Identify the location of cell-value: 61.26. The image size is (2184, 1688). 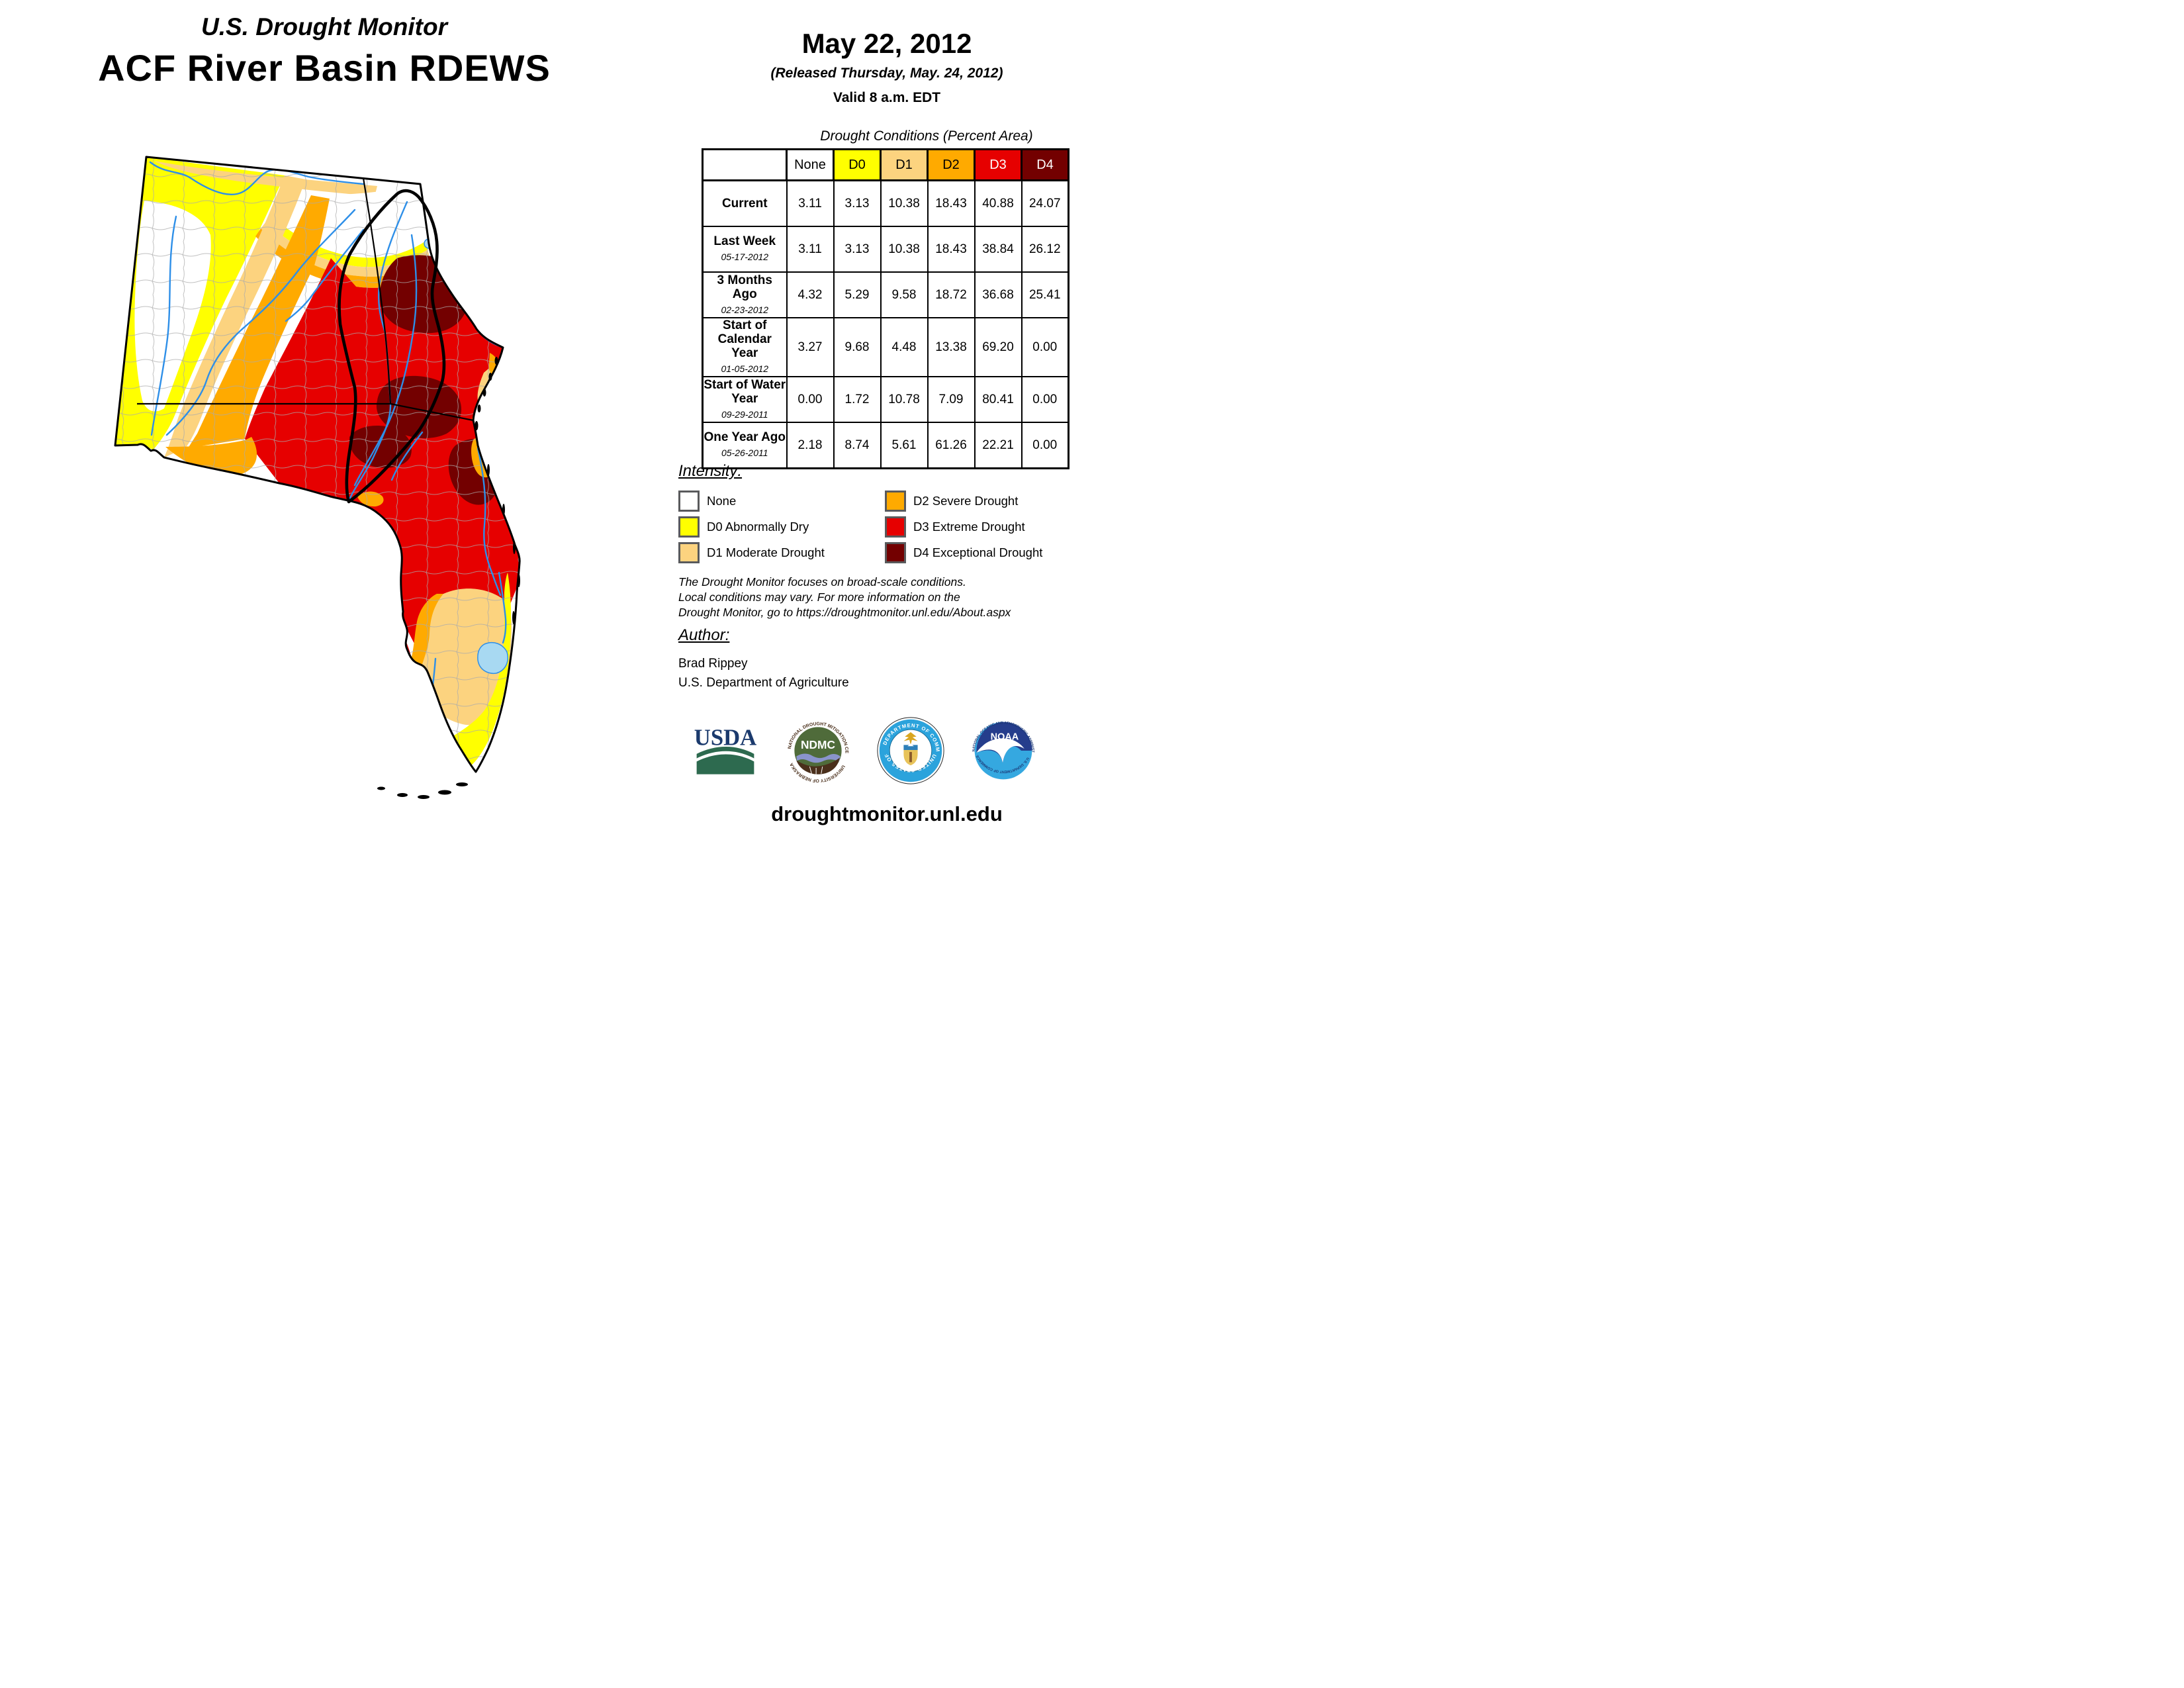
(951, 445).